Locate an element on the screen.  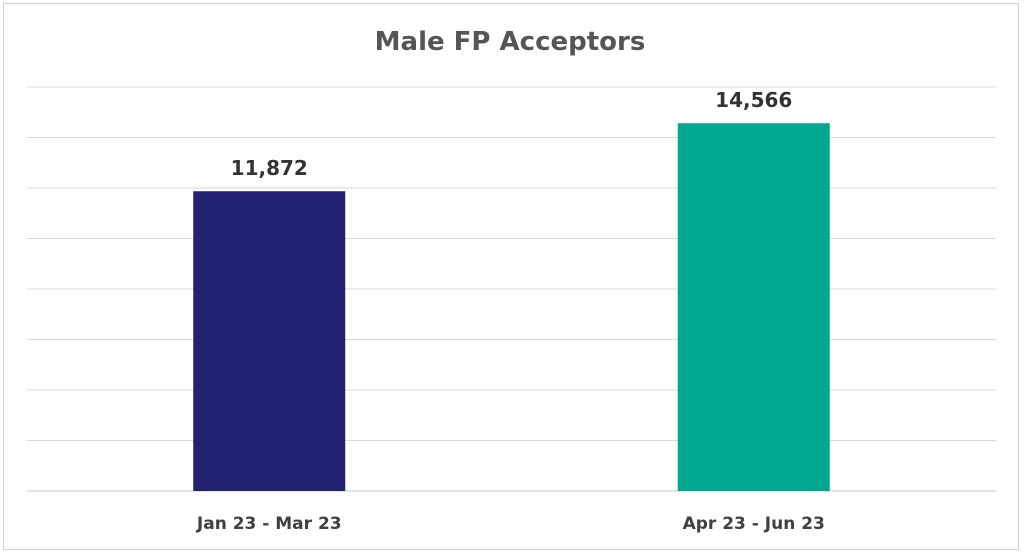
data-label-1: 11,872 is located at coordinates (269, 168).